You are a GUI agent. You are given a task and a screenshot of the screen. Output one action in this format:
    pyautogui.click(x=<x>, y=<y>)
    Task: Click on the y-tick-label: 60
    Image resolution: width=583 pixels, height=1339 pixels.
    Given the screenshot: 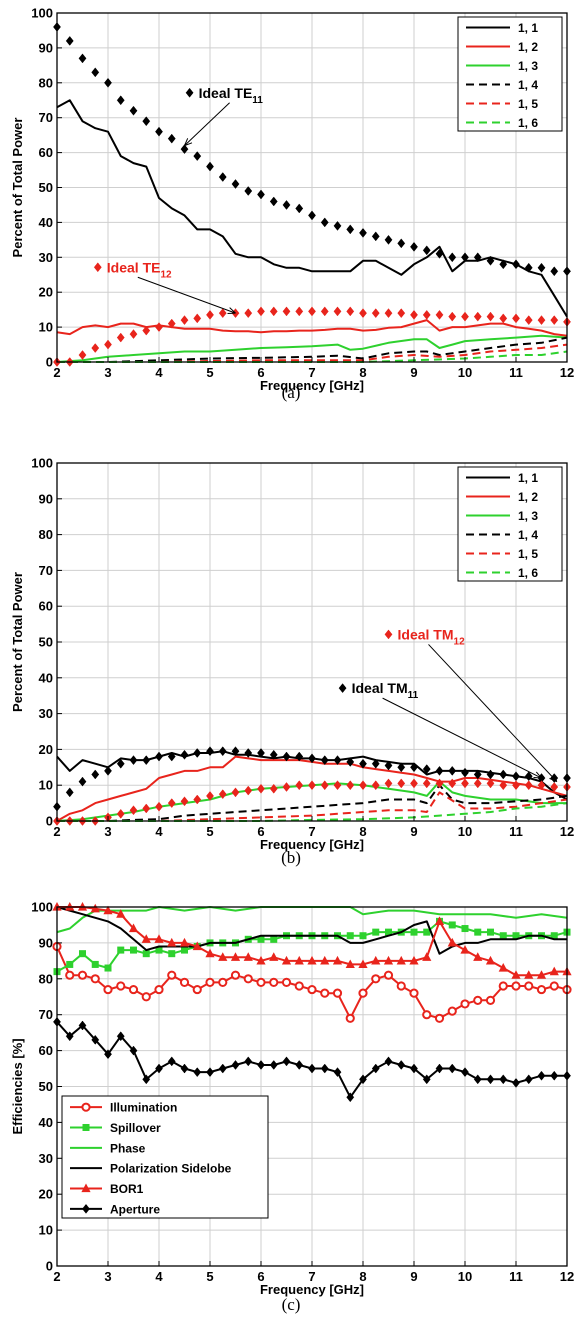 What is the action you would take?
    pyautogui.click(x=46, y=1050)
    